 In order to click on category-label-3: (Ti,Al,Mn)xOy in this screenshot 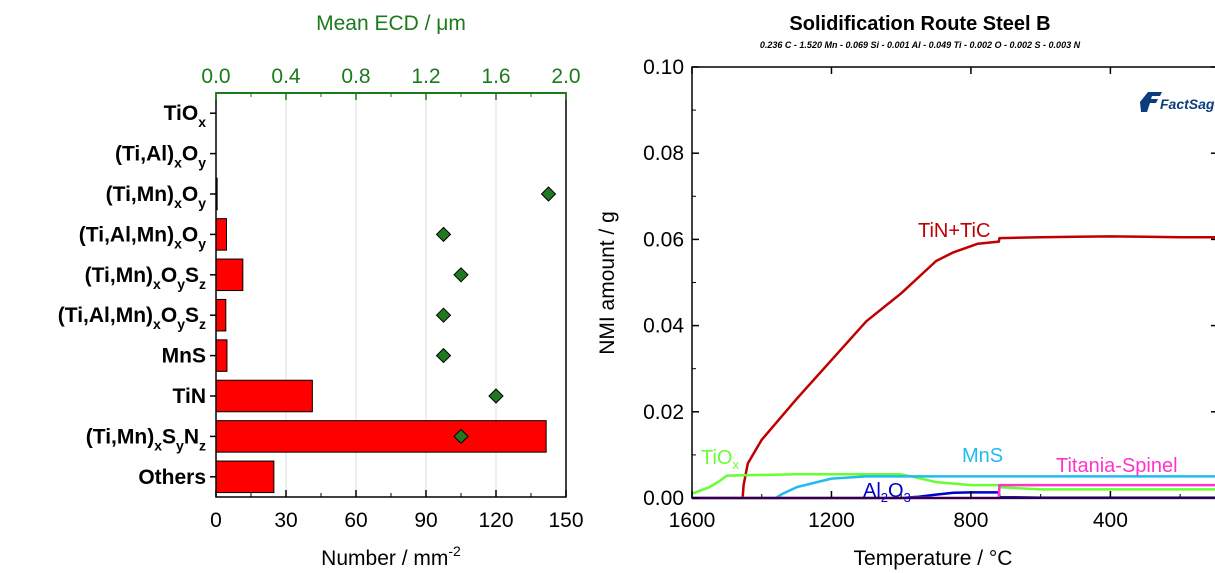, I will do `click(142, 237)`.